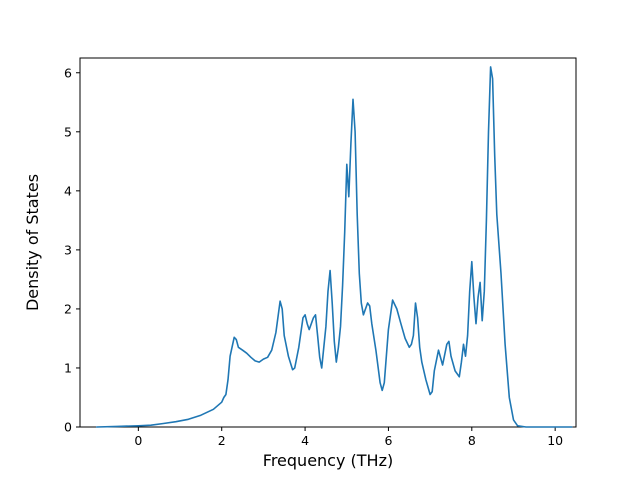  I want to click on y-tick-label: 2, so click(68, 308).